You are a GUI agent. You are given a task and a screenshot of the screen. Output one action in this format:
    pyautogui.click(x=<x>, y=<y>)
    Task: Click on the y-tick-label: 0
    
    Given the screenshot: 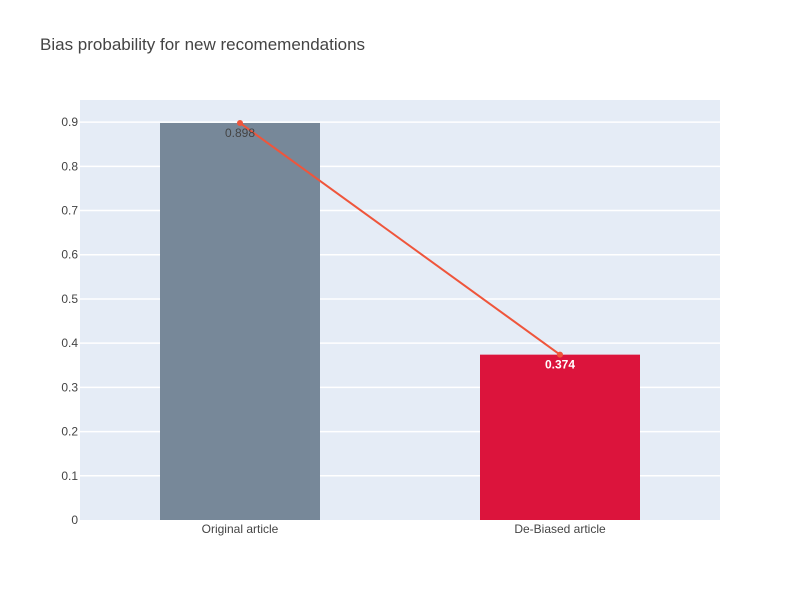 What is the action you would take?
    pyautogui.click(x=74, y=520)
    